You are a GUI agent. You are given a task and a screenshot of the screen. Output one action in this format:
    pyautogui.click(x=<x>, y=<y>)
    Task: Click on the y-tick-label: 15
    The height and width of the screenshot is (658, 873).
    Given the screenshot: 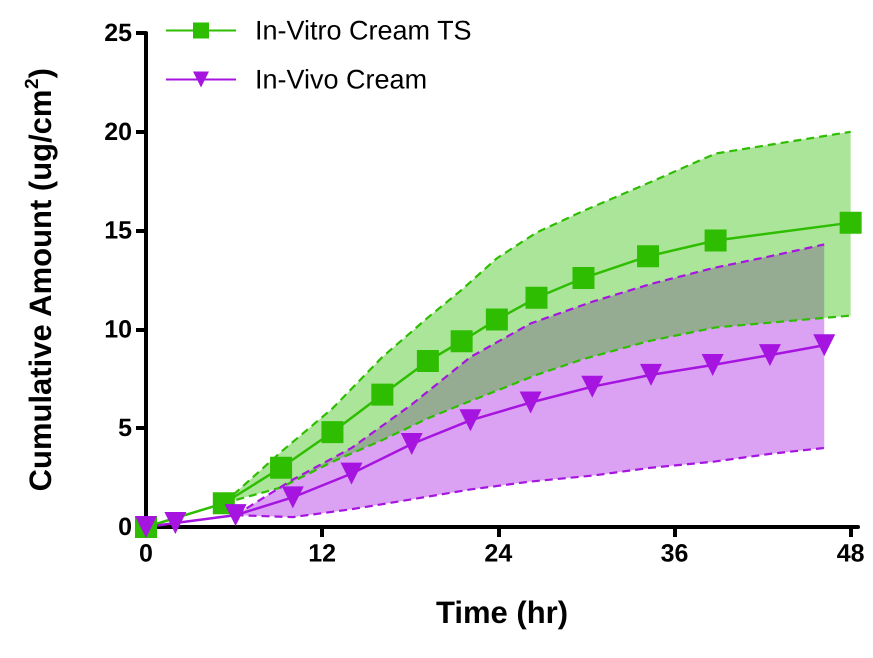 What is the action you would take?
    pyautogui.click(x=118, y=230)
    